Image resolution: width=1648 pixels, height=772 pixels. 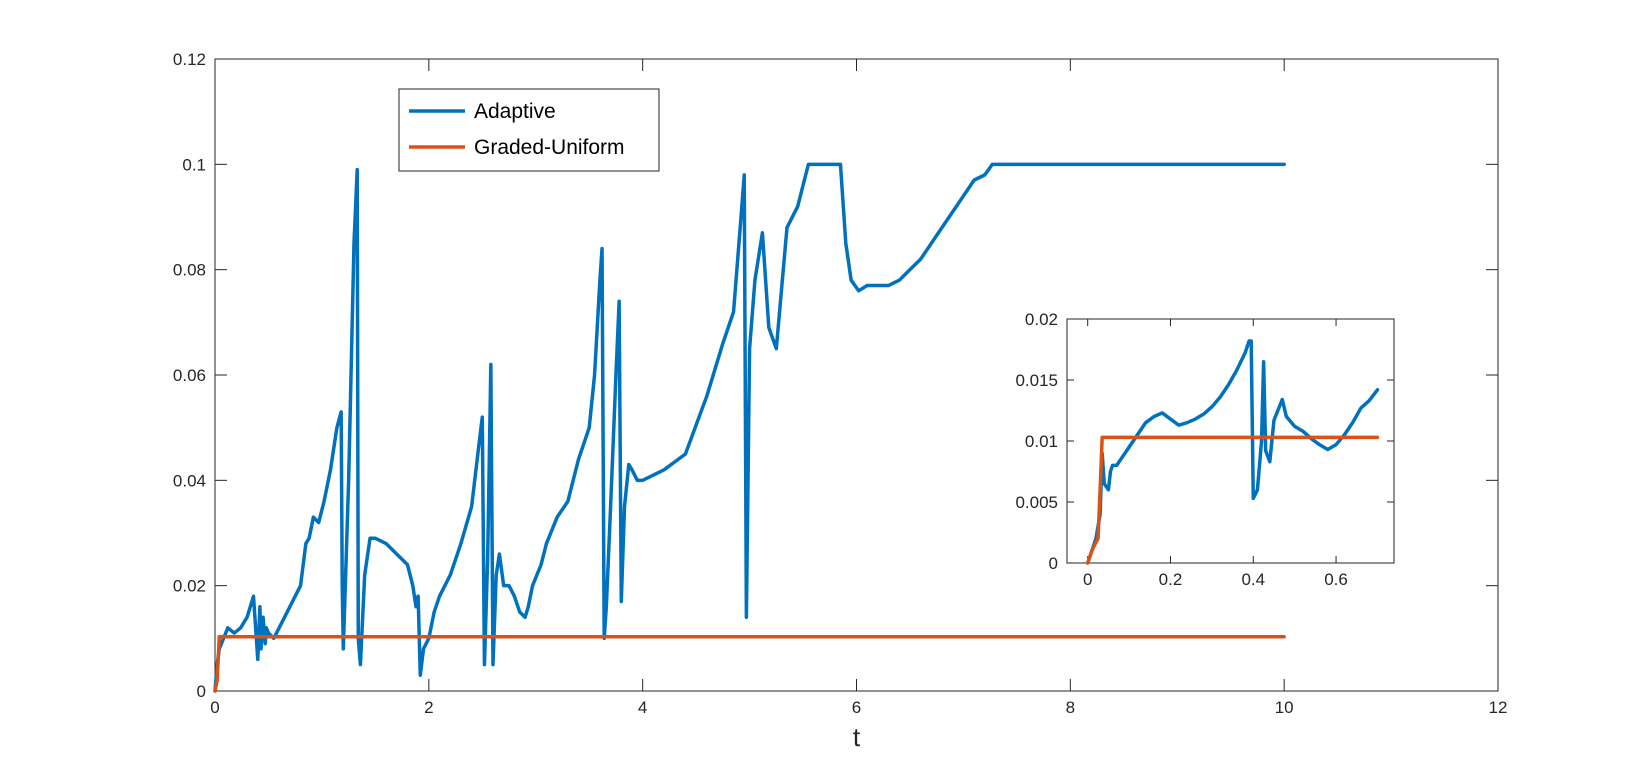 I want to click on inset-xtick-label: 0.6, so click(x=1336, y=579).